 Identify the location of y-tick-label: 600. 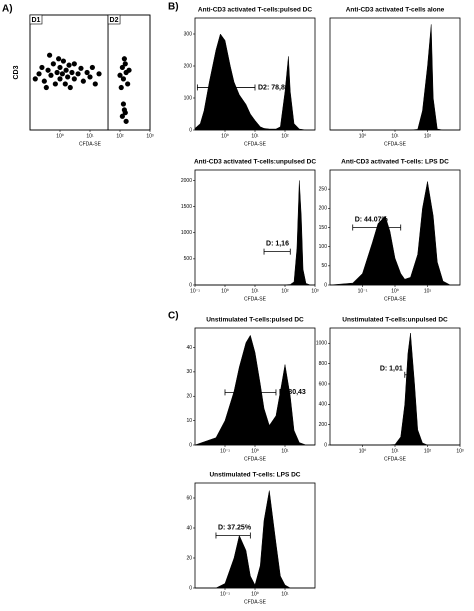
(323, 384).